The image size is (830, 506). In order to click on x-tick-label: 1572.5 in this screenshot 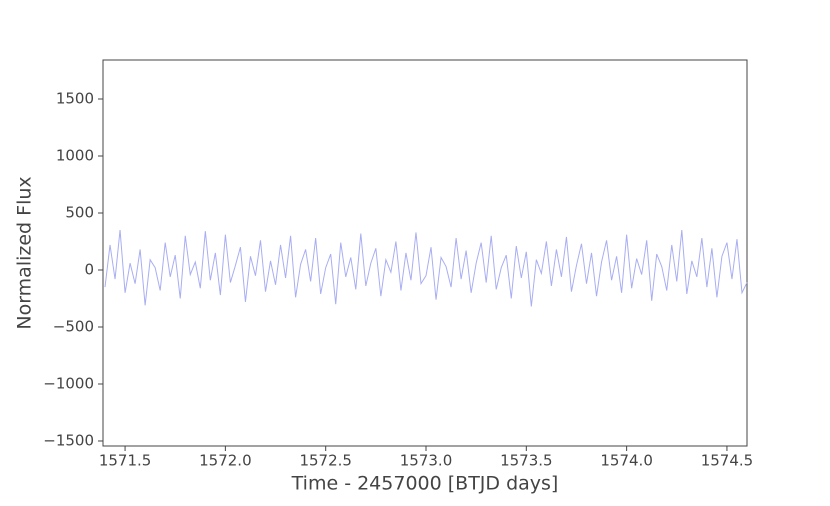, I will do `click(325, 461)`.